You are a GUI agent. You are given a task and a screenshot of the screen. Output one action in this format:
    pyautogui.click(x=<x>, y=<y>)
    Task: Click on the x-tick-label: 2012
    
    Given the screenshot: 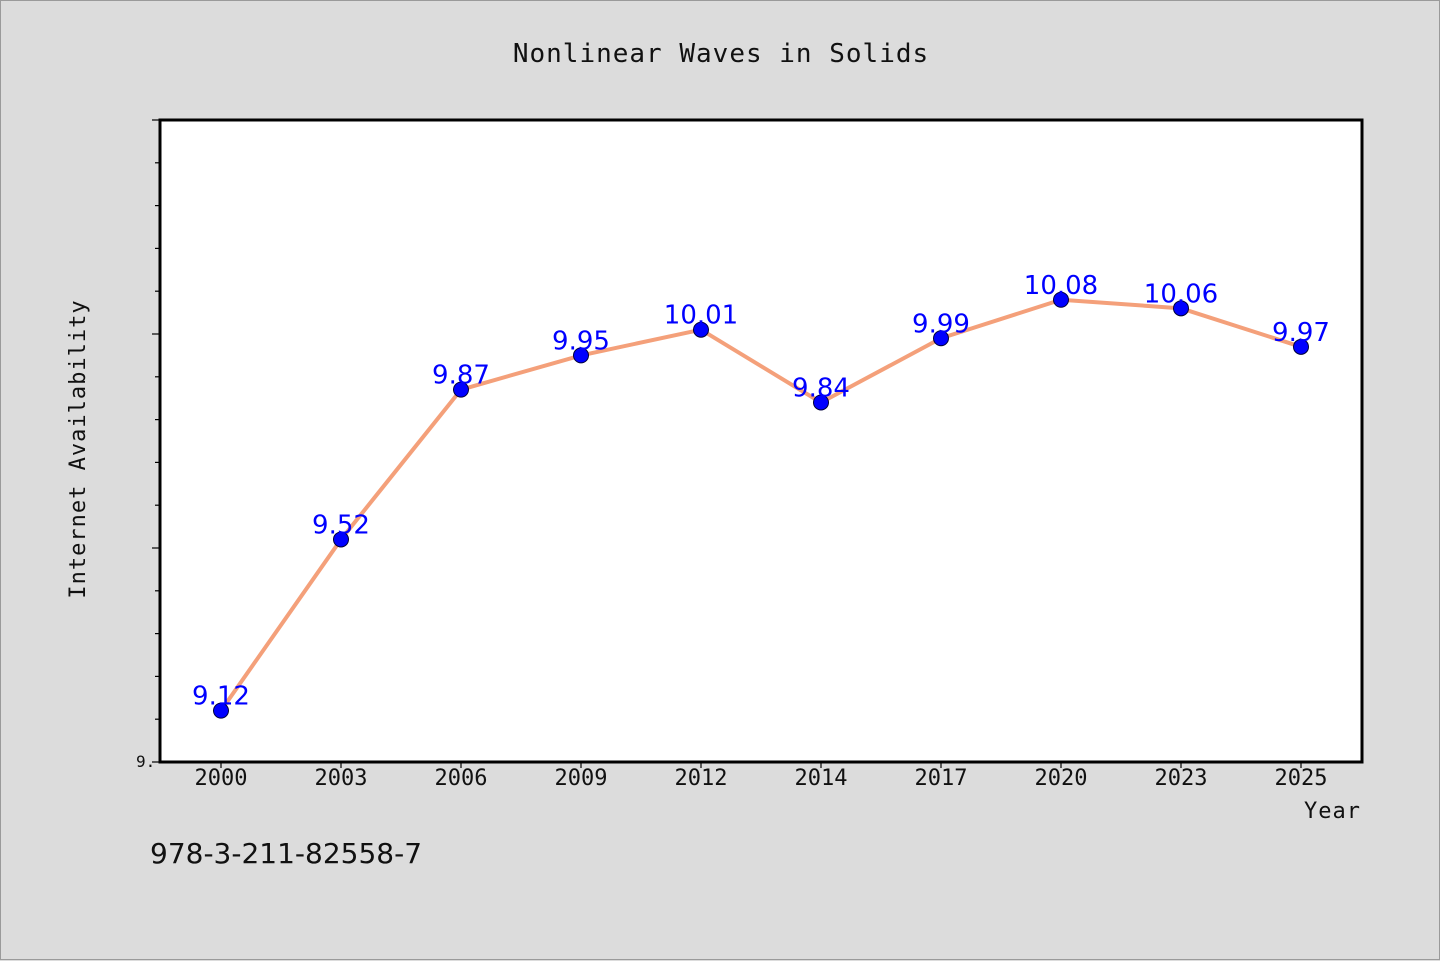 What is the action you would take?
    pyautogui.click(x=701, y=778)
    